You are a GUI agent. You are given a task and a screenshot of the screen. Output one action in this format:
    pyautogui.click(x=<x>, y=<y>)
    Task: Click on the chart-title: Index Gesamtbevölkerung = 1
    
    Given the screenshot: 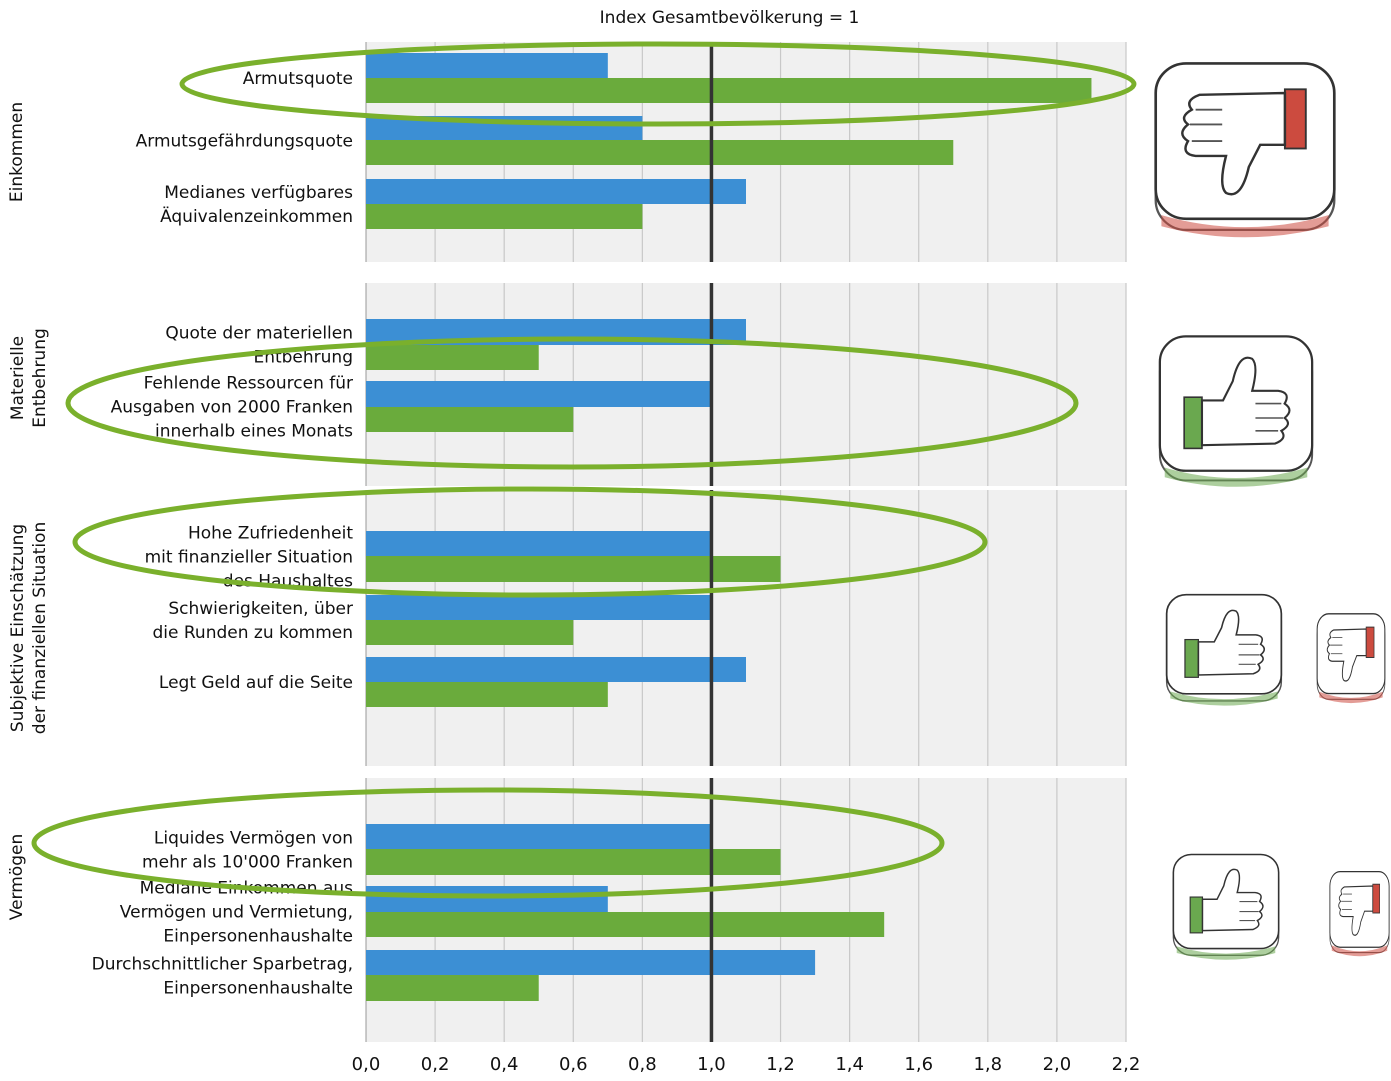 What is the action you would take?
    pyautogui.click(x=695, y=18)
    